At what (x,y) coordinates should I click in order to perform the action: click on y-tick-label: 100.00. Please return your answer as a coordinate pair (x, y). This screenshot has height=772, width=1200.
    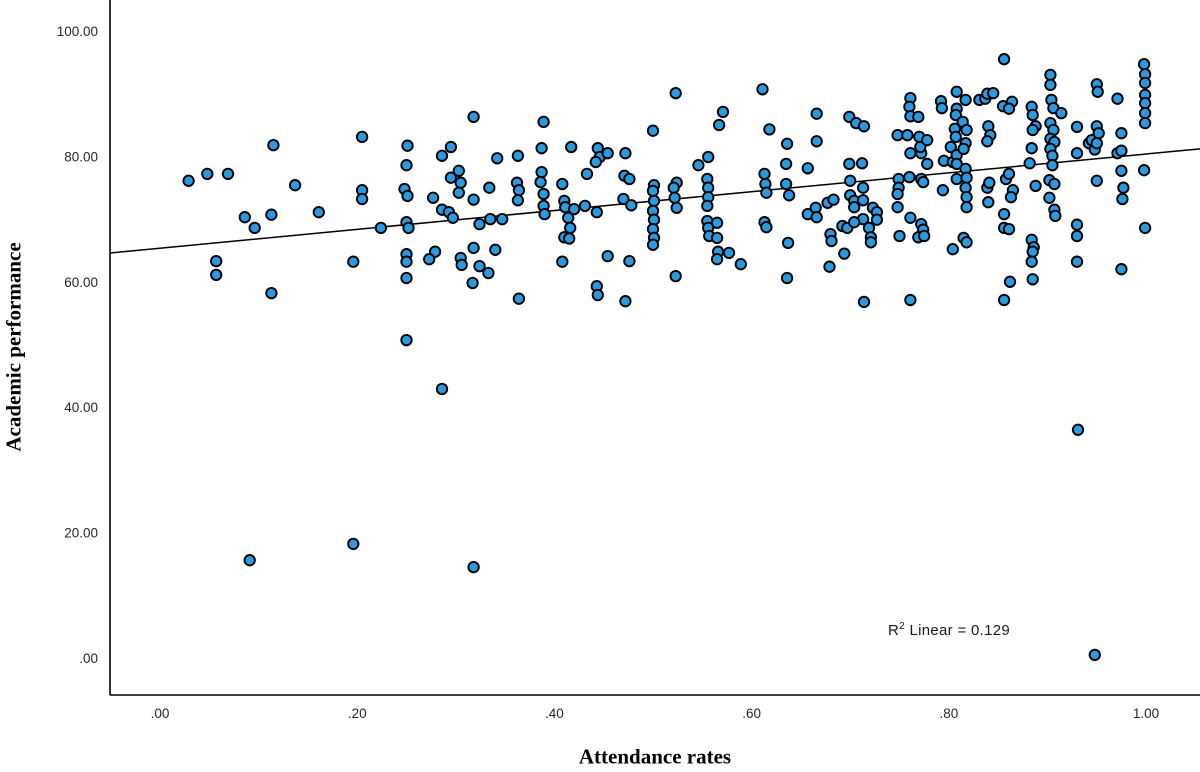
    Looking at the image, I should click on (77, 31).